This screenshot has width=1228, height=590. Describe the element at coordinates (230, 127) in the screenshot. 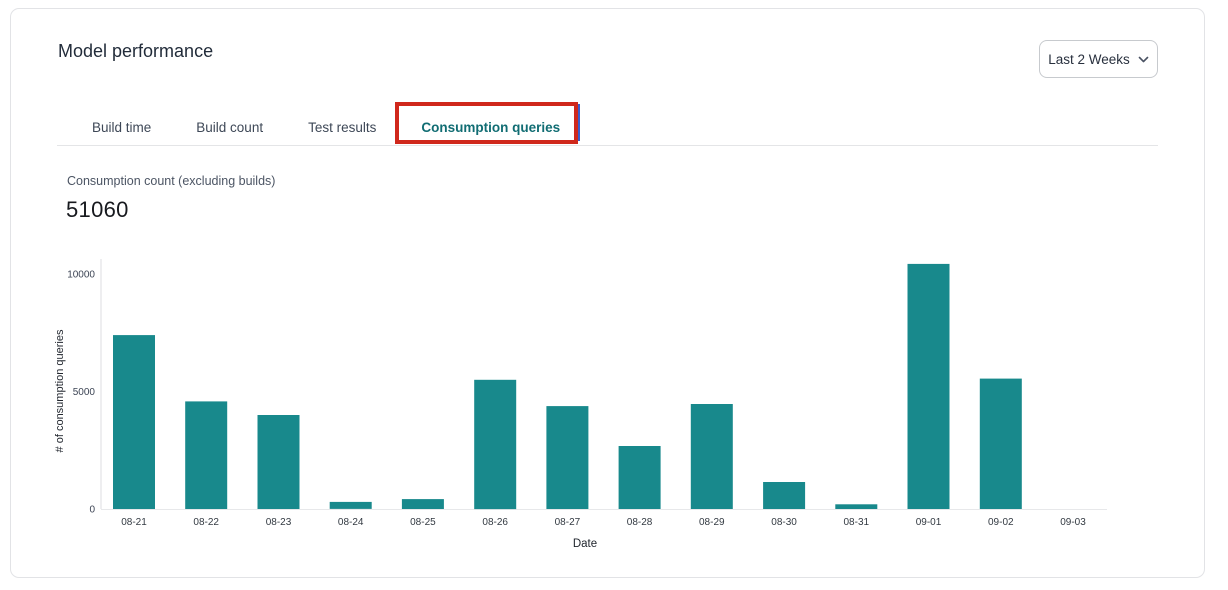

I see `tab-build-count: Build count` at that location.